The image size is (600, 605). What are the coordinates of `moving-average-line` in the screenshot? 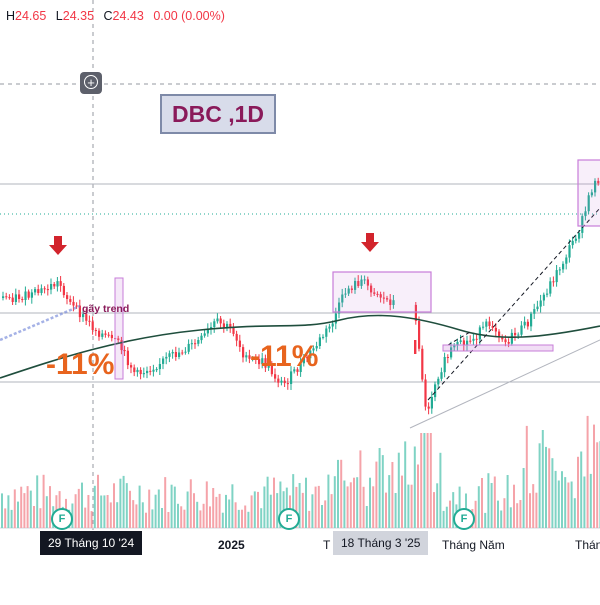 It's located at (300, 346).